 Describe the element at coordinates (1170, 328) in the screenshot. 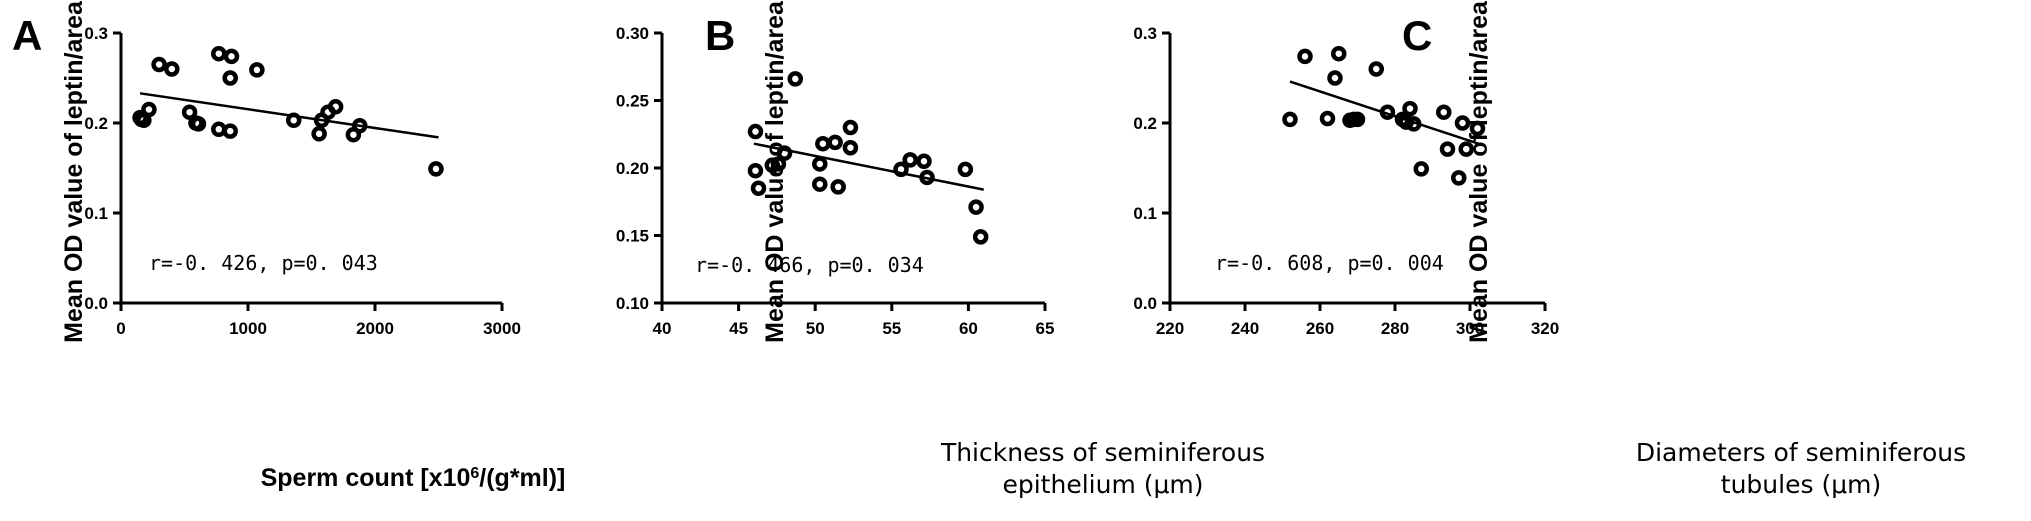

I see `x-tick-label-c: 220` at that location.